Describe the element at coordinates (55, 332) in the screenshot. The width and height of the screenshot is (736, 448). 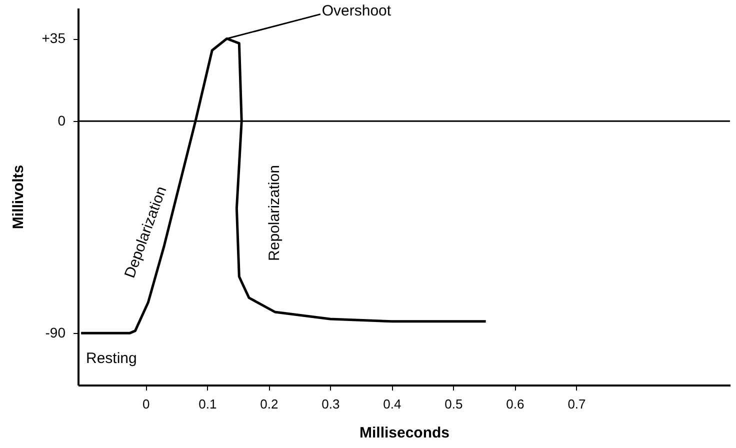
I see `y-tick-label: -90` at that location.